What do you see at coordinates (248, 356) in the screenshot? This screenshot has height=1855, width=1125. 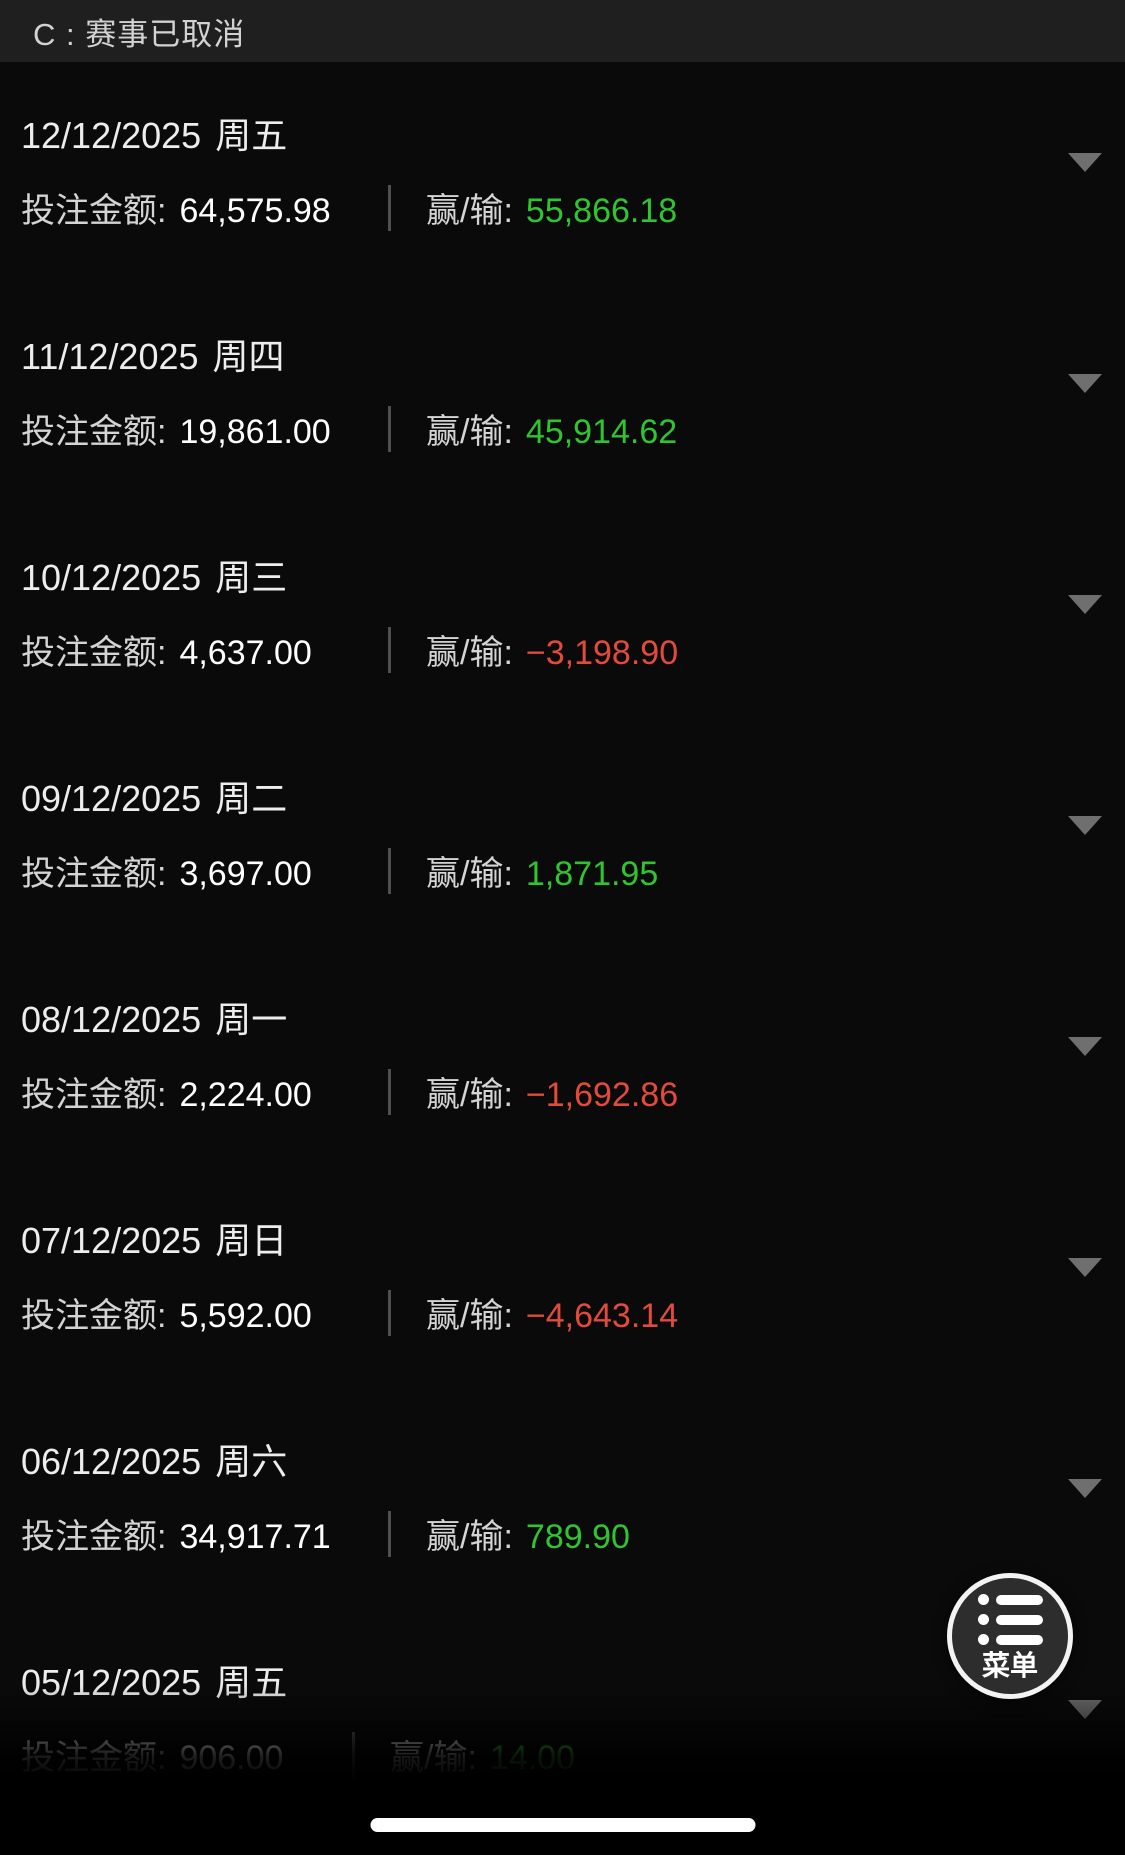 I see `day-weekday: 周四` at bounding box center [248, 356].